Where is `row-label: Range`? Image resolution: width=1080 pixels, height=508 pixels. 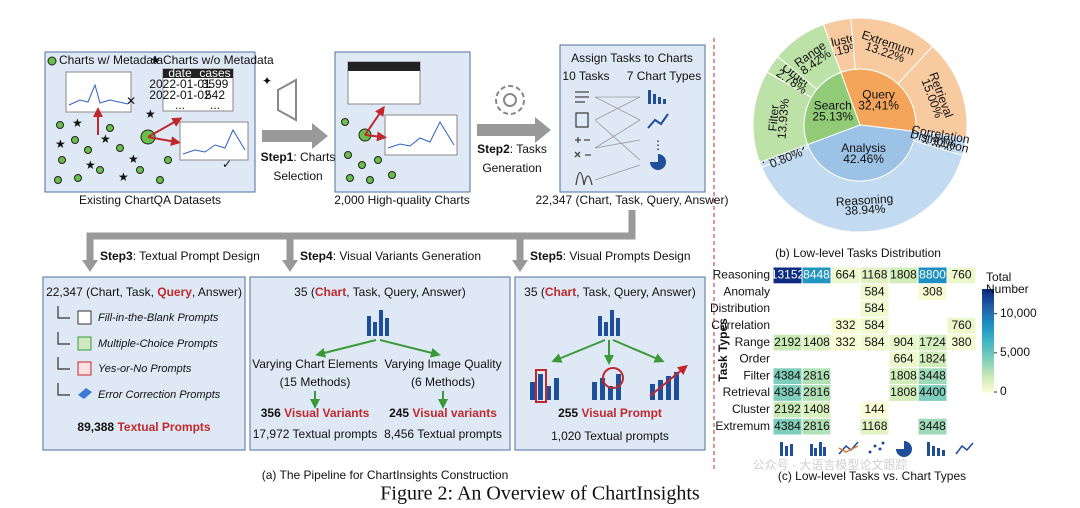
row-label: Range is located at coordinates (753, 342).